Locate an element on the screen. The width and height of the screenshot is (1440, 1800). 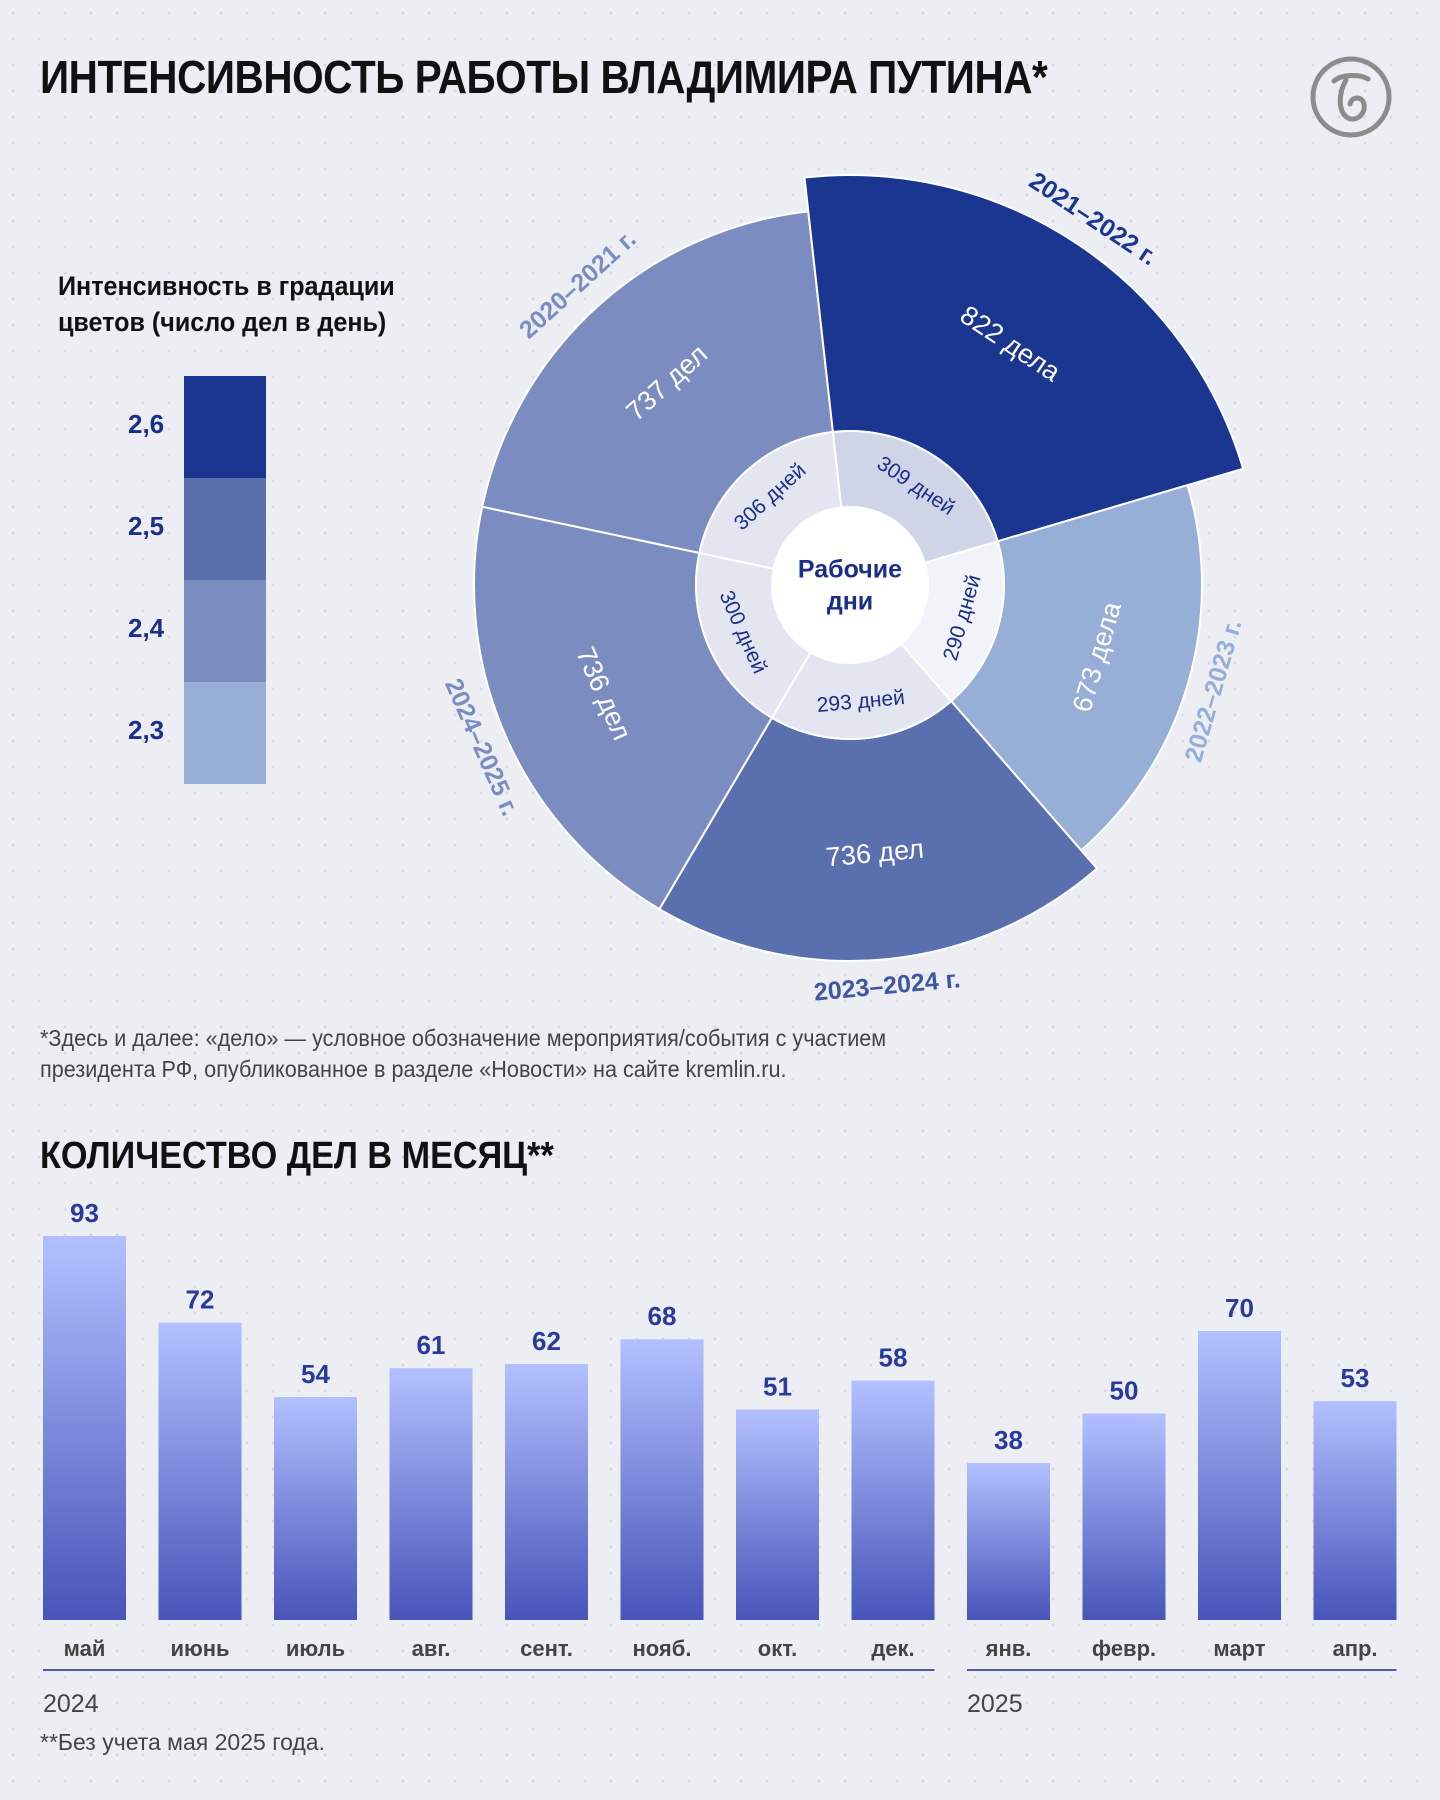
donut-inner-segment is located at coordinates (915, 497).